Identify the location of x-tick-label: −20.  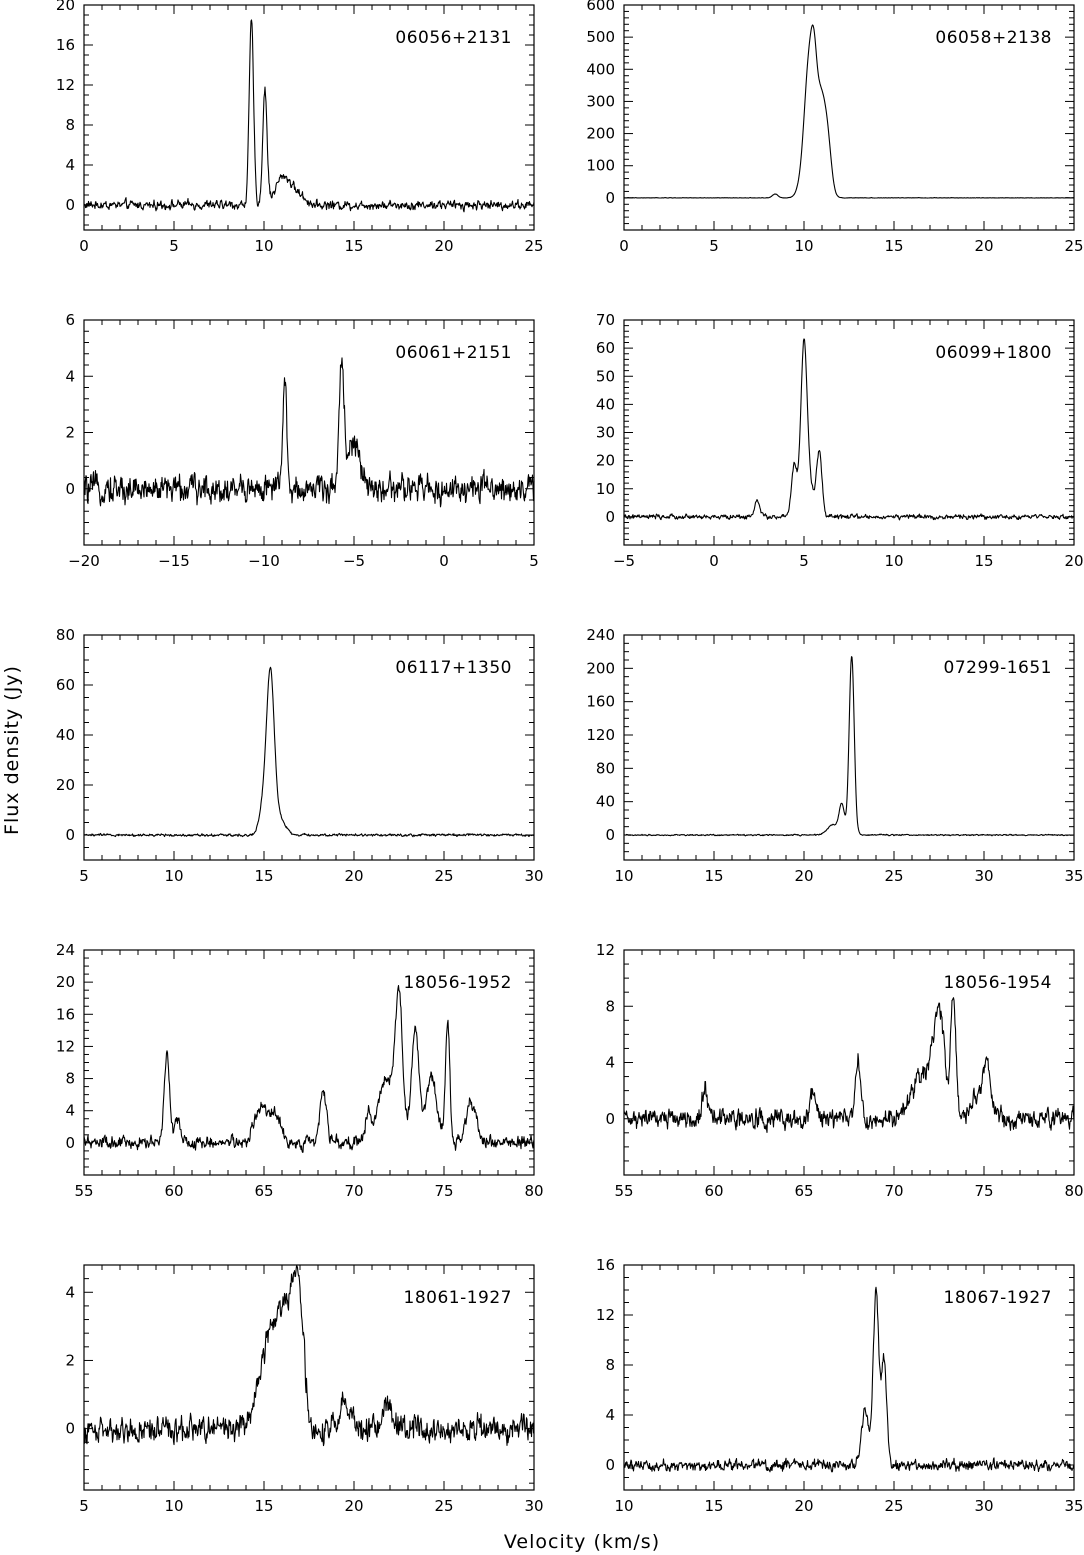
(84, 561).